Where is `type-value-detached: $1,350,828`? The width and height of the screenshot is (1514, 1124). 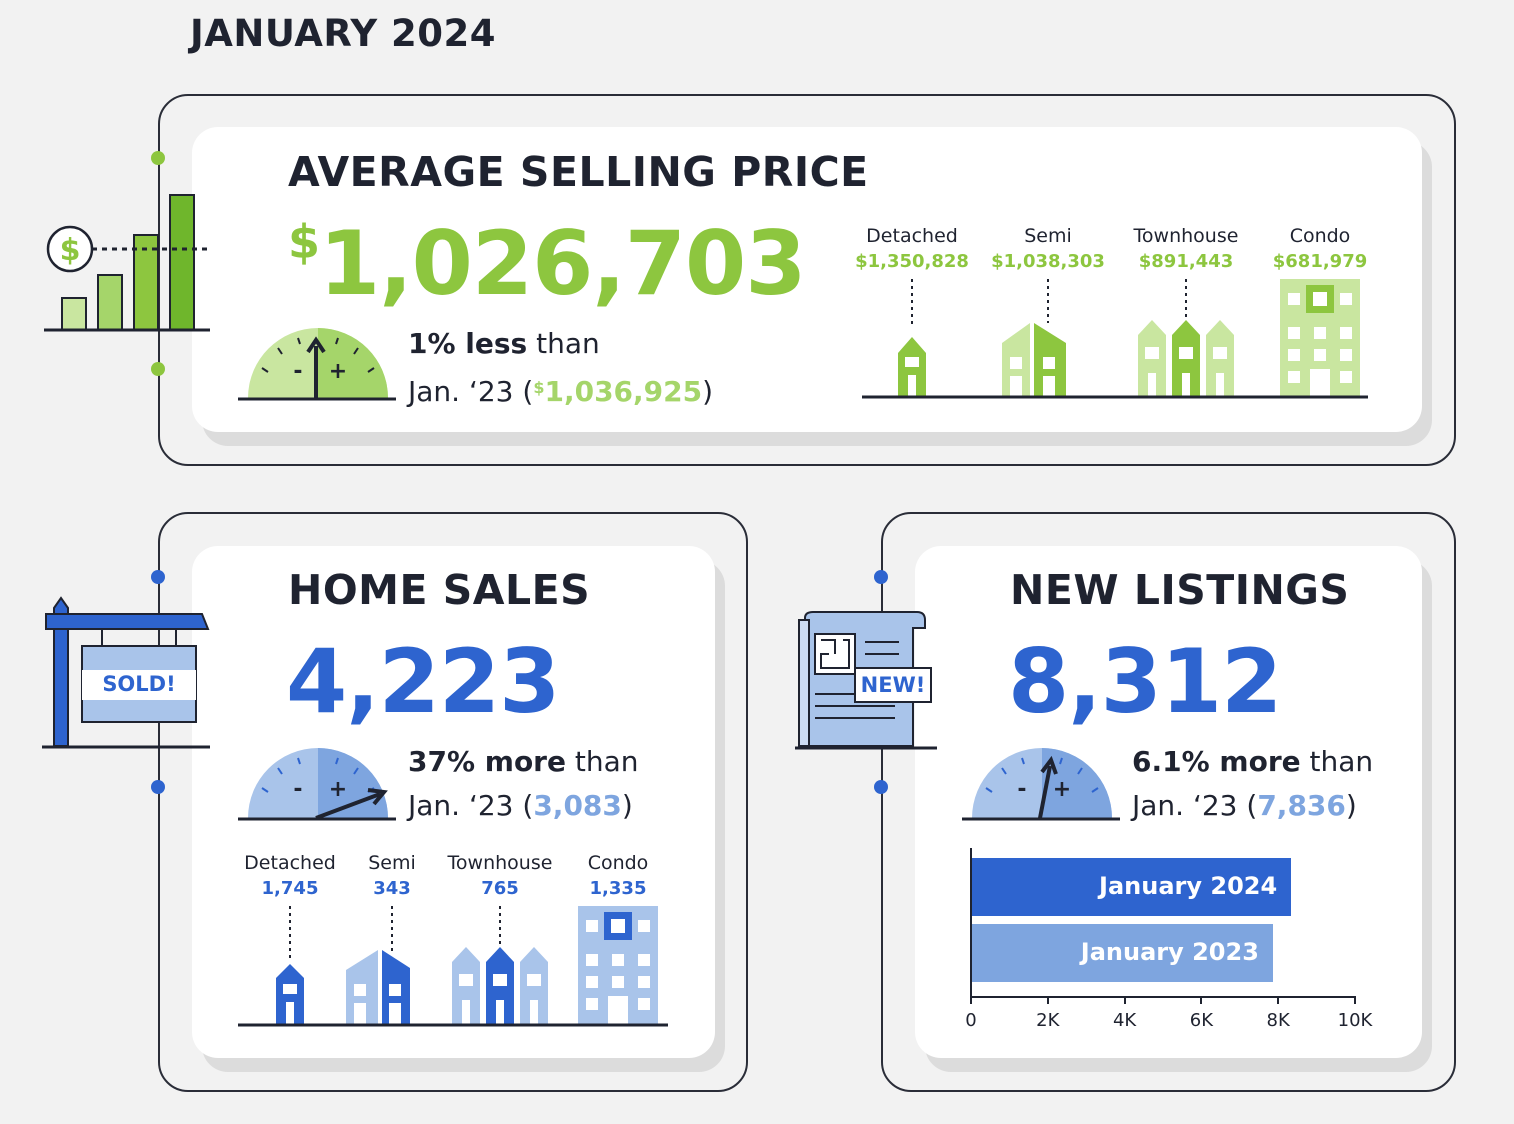
type-value-detached: $1,350,828 is located at coordinates (912, 261).